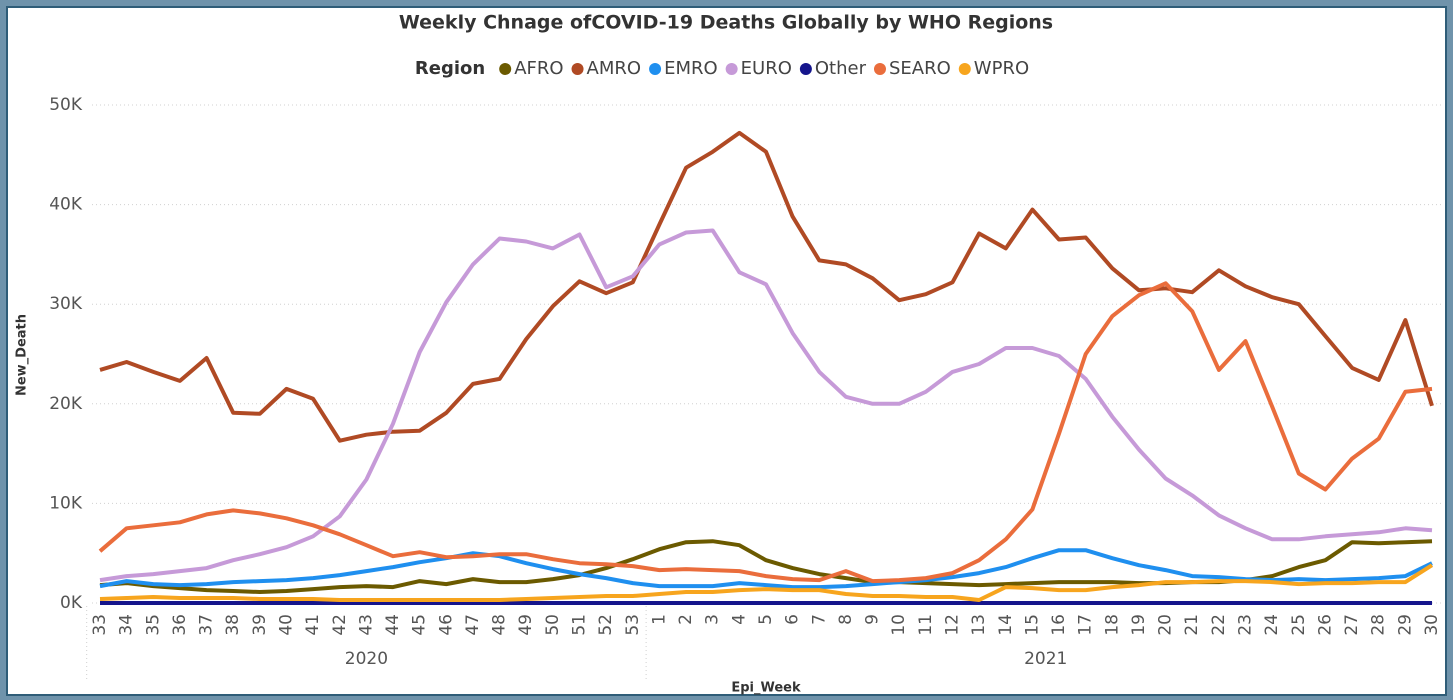  What do you see at coordinates (1379, 625) in the screenshot?
I see `x-tick-label: 28` at bounding box center [1379, 625].